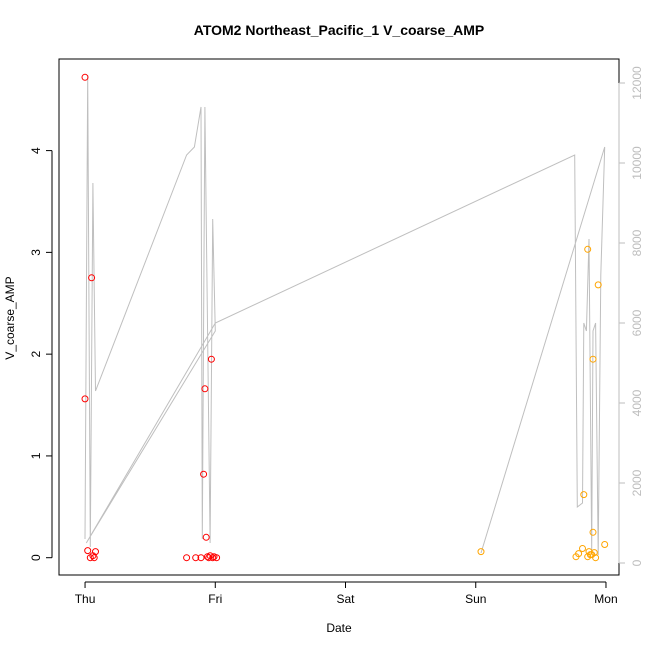 The height and width of the screenshot is (650, 650). Describe the element at coordinates (637, 482) in the screenshot. I see `y-right-tick-label: 2000` at that location.